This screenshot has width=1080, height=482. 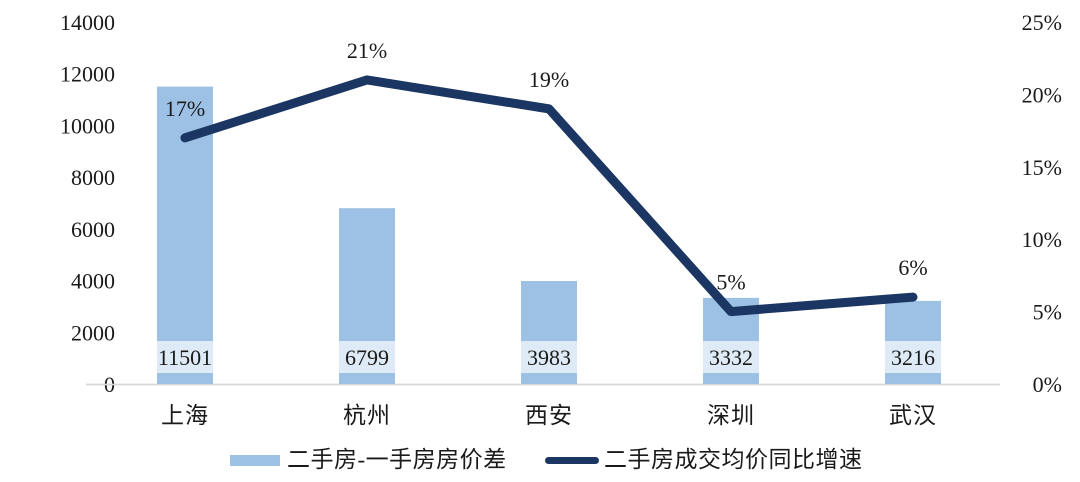 I want to click on legend: 二手房-一手房房价差 二手房成交均价同比增速, so click(x=540, y=461).